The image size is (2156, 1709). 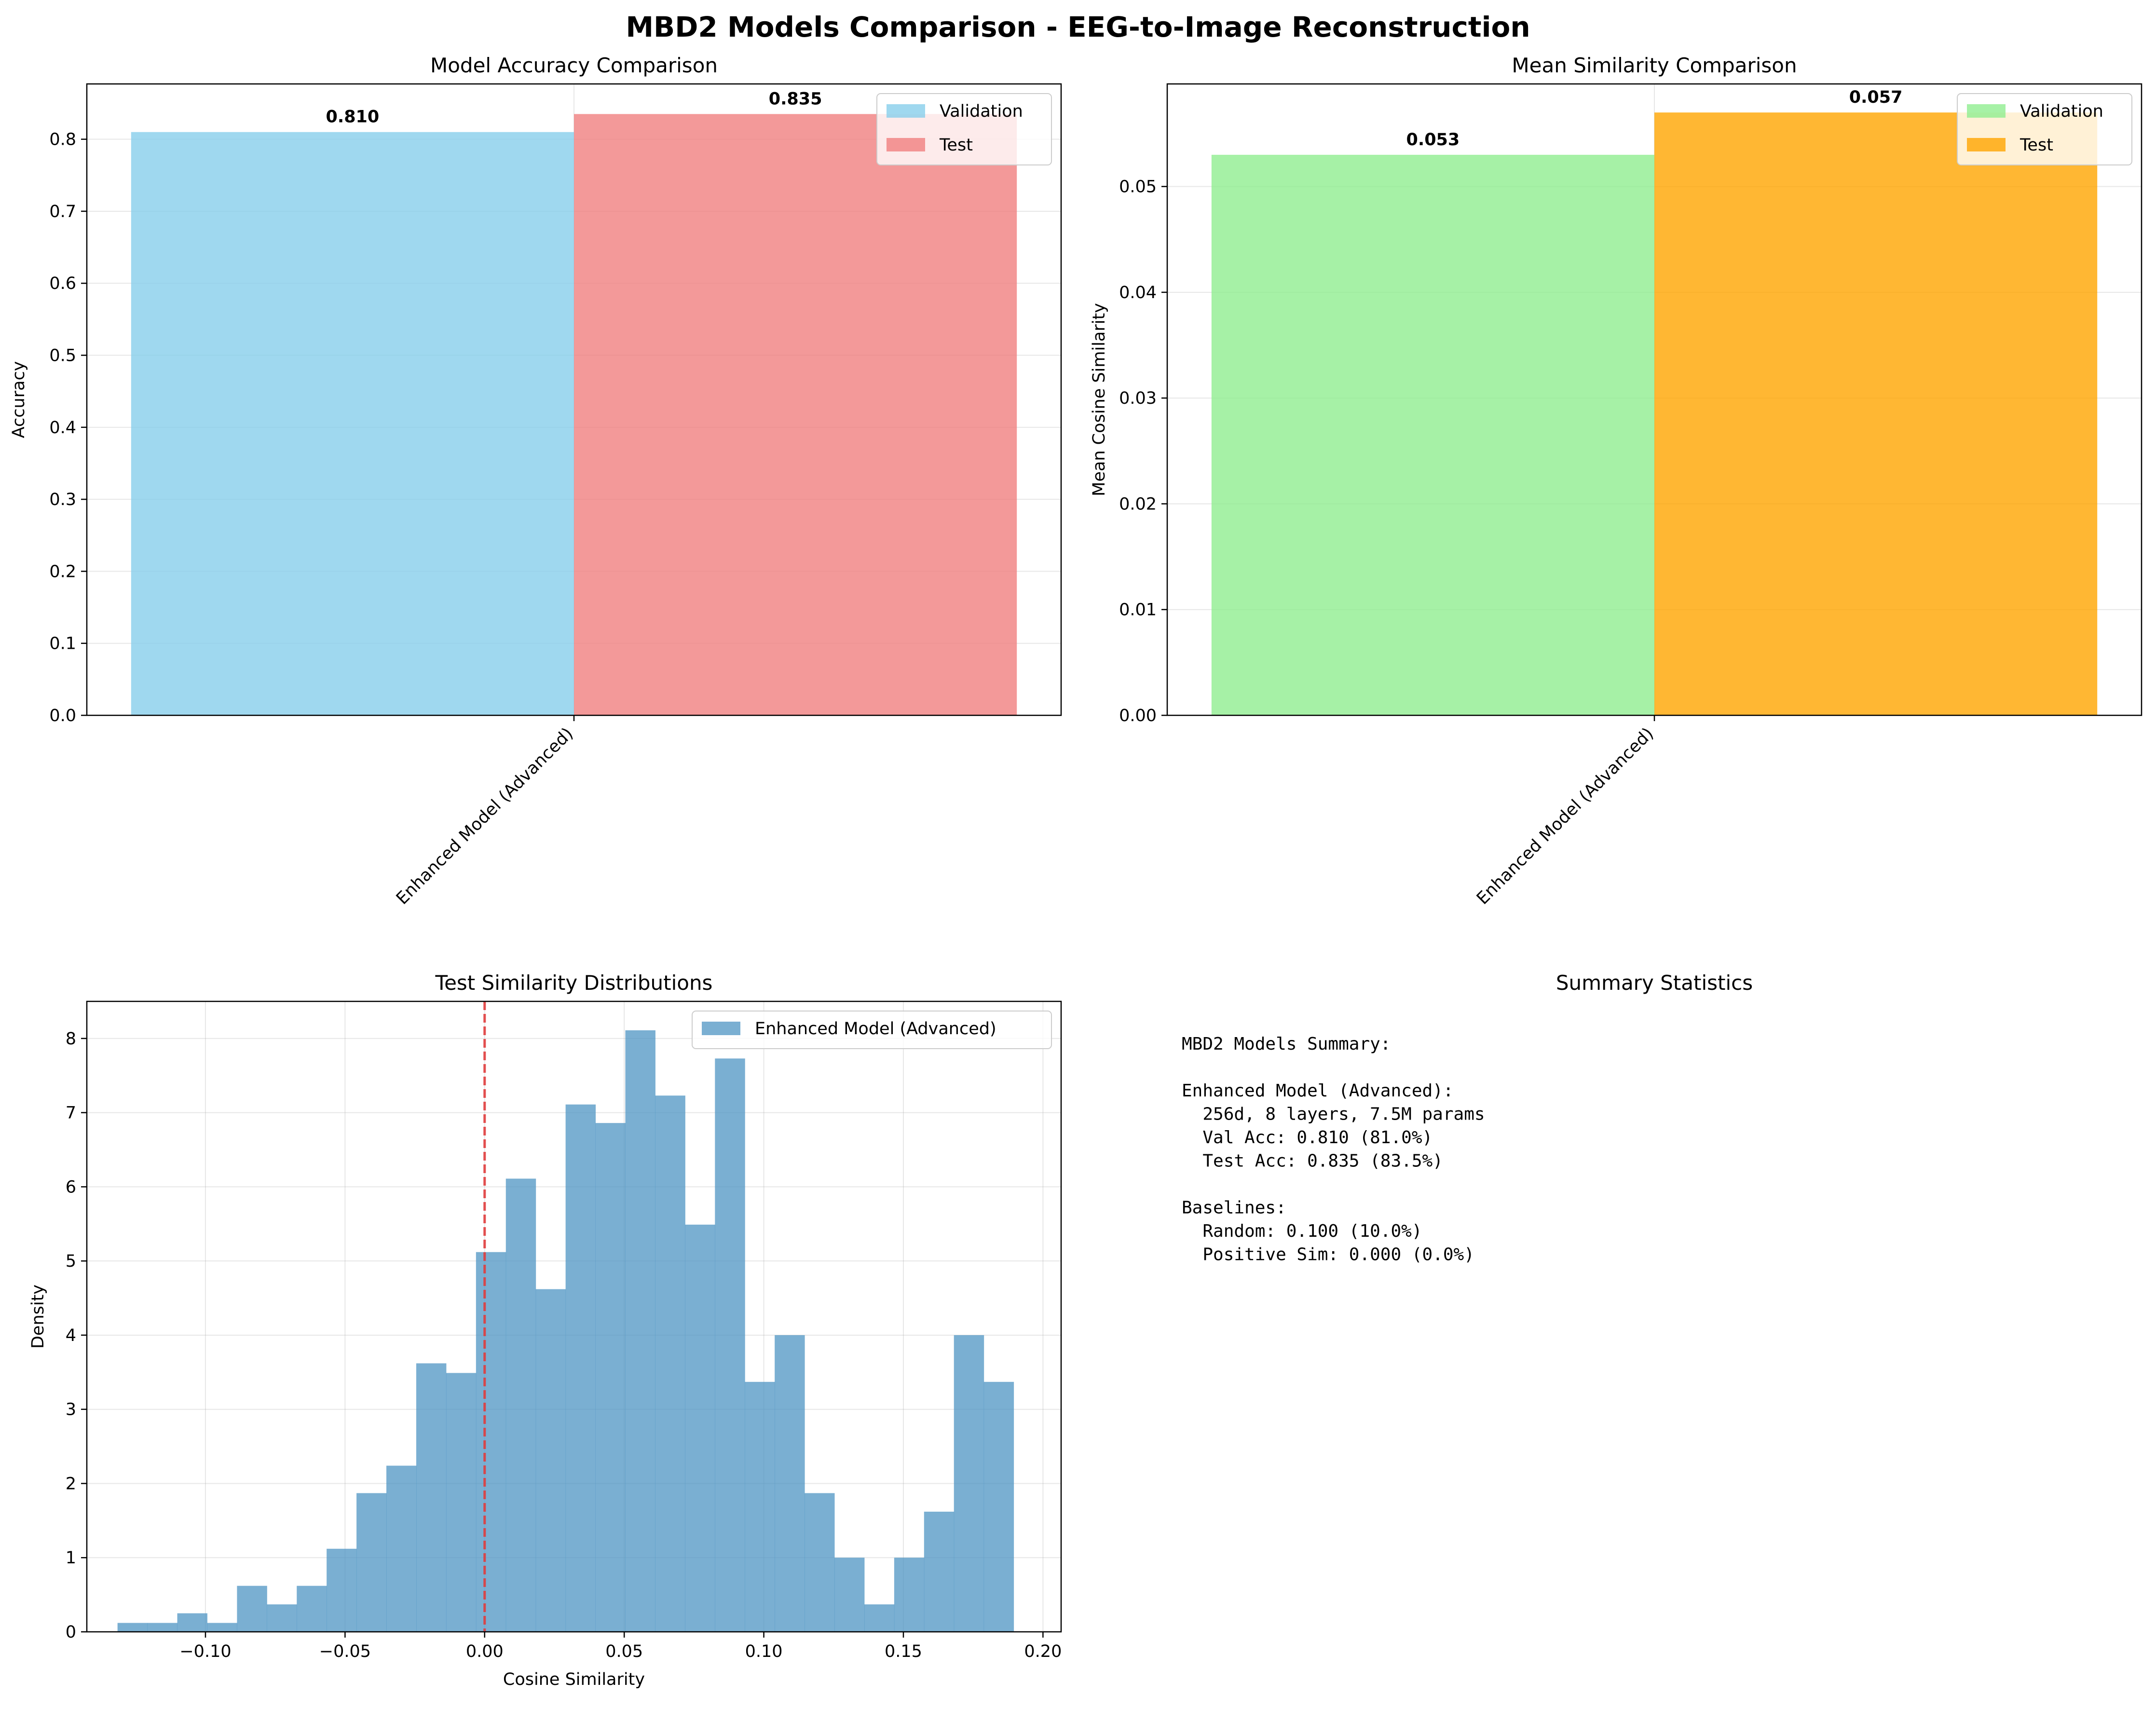 I want to click on x-tick-label: 0.05, so click(x=624, y=1651).